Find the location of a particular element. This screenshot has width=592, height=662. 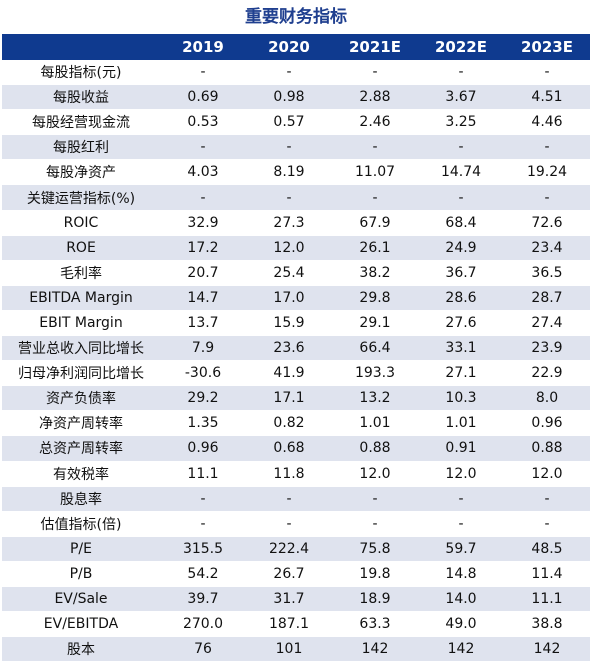

row-label: 股本 is located at coordinates (81, 649).